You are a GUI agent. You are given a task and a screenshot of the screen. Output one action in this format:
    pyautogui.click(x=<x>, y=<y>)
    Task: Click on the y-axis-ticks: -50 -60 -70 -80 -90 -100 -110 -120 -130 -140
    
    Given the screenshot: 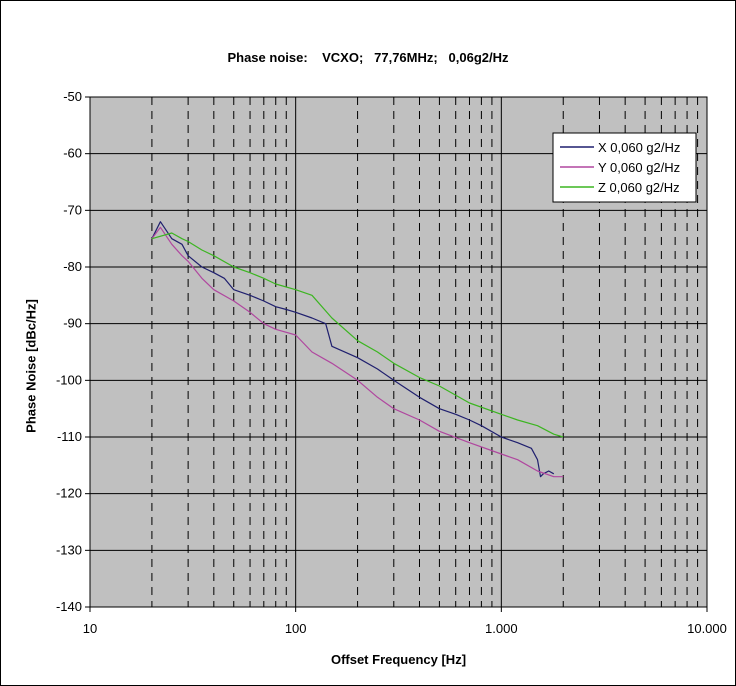 What is the action you would take?
    pyautogui.click(x=73, y=351)
    